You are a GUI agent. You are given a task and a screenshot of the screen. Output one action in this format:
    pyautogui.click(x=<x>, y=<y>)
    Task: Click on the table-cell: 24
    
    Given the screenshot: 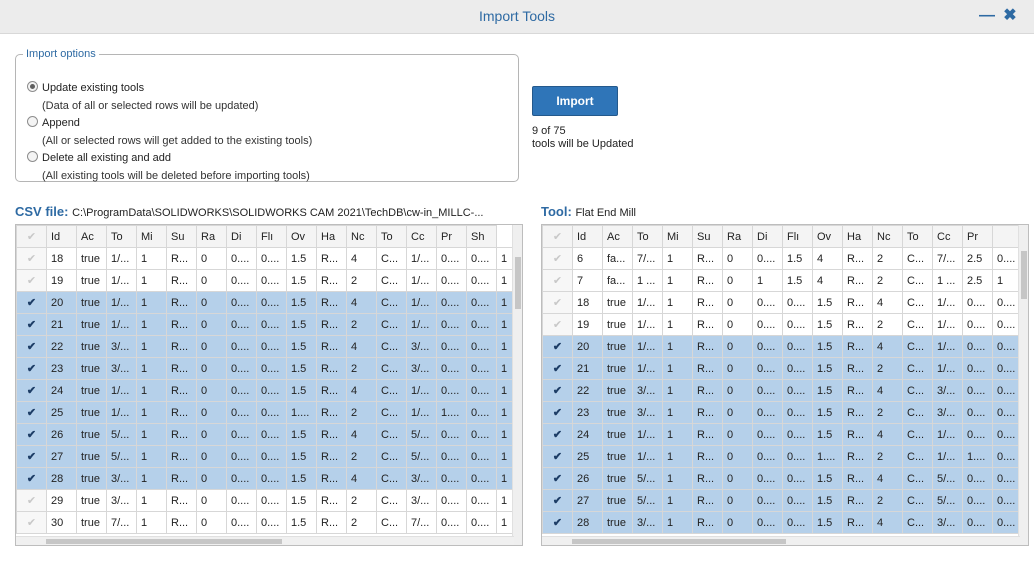 What is the action you would take?
    pyautogui.click(x=587, y=434)
    